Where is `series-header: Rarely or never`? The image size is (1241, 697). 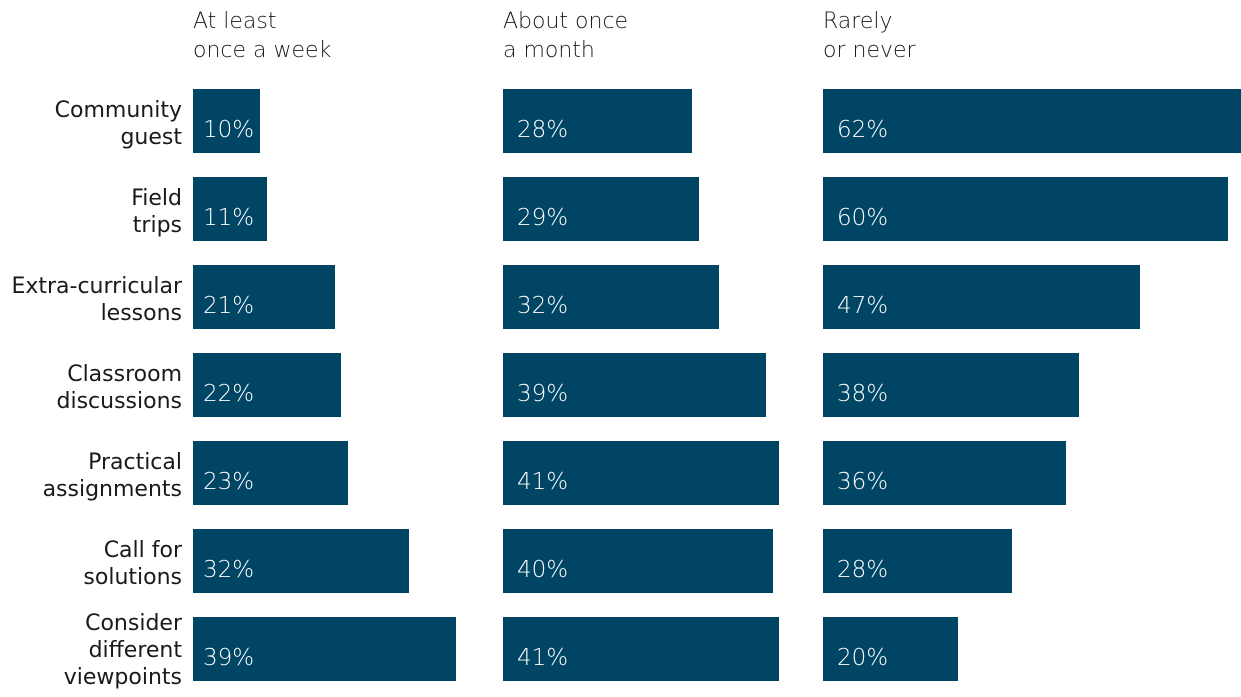
series-header: Rarely or never is located at coordinates (869, 36).